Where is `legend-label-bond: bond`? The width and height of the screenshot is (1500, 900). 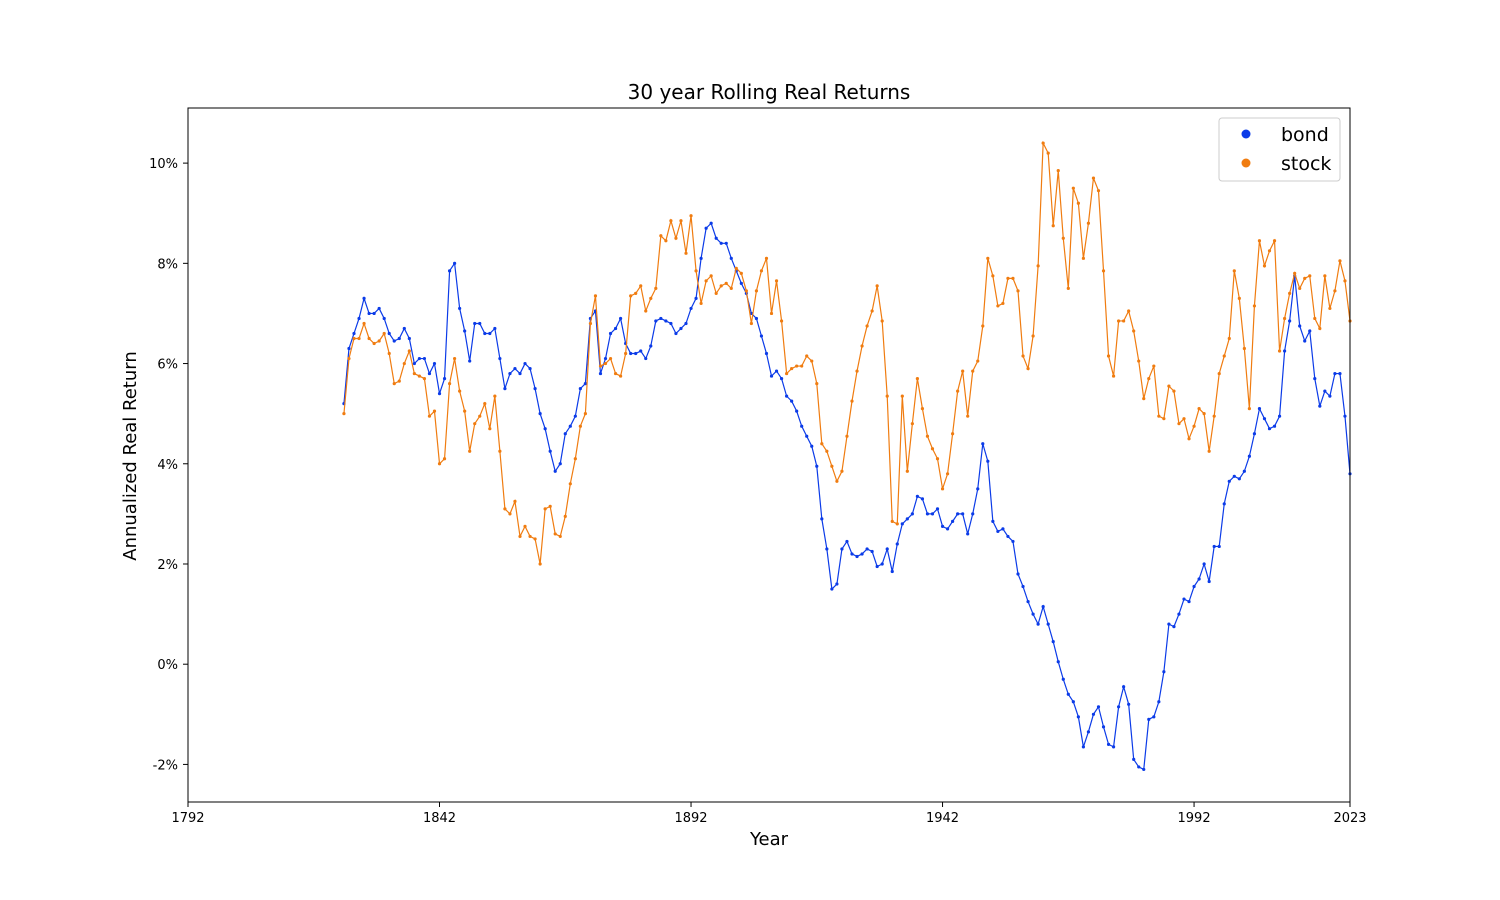
legend-label-bond: bond is located at coordinates (1305, 135).